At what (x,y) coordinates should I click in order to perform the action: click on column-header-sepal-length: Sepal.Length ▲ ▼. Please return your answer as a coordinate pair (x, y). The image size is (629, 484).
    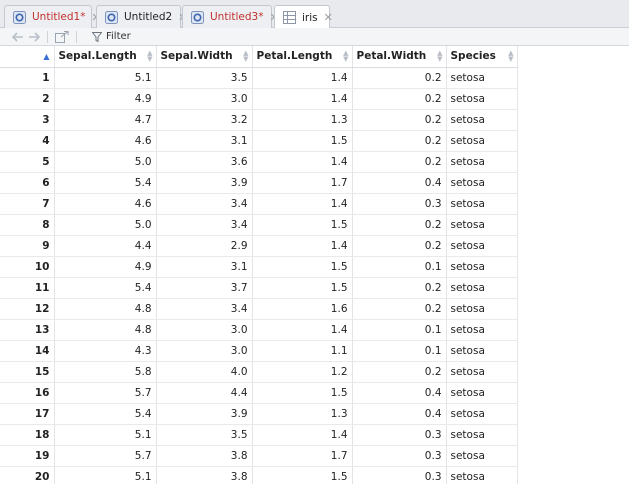
    Looking at the image, I should click on (105, 57).